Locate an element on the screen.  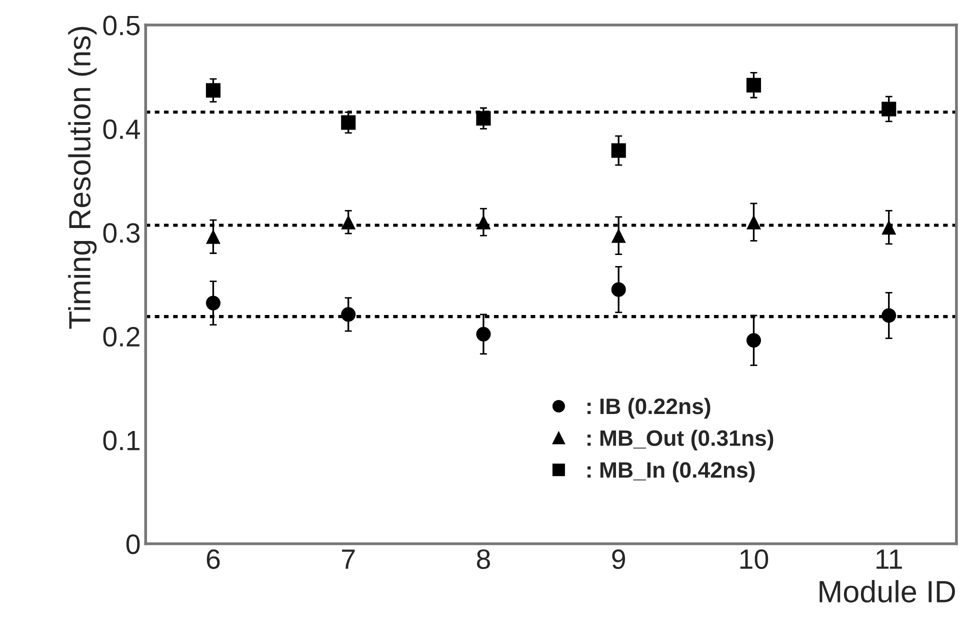
x-tick-label: 8 is located at coordinates (483, 559).